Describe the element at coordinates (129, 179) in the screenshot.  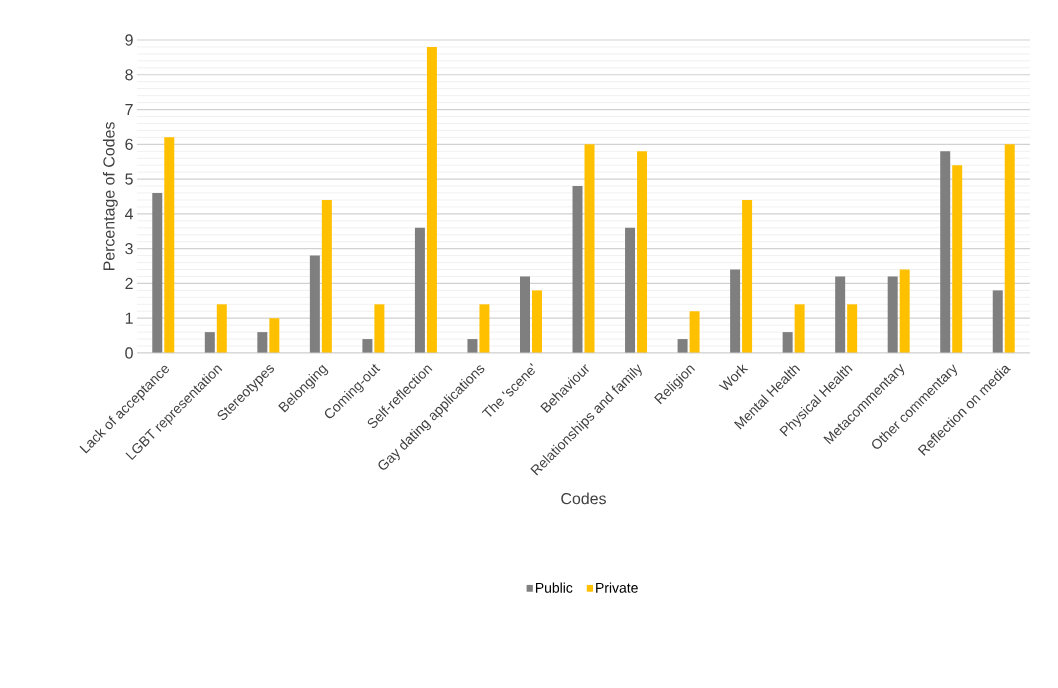
I see `y-tick-label: 5` at that location.